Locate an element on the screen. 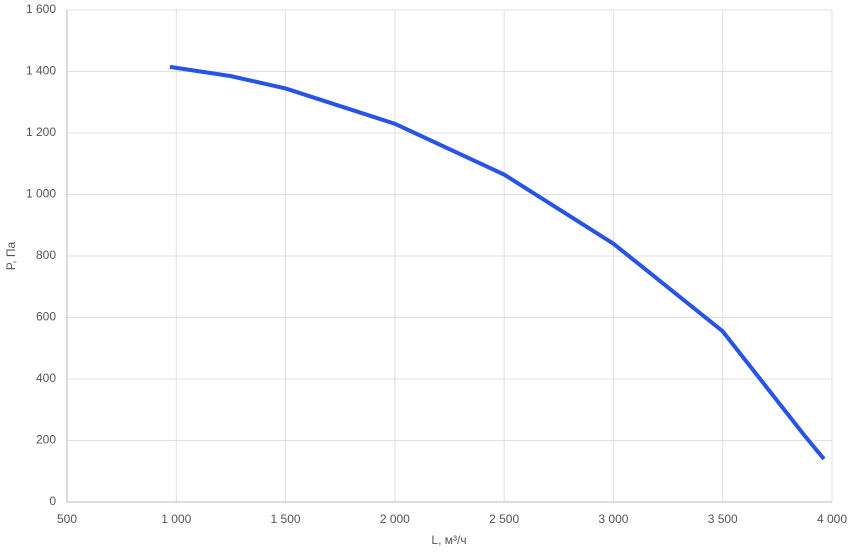 The width and height of the screenshot is (851, 553). x-axis-title: L, м³/ч is located at coordinates (448, 540).